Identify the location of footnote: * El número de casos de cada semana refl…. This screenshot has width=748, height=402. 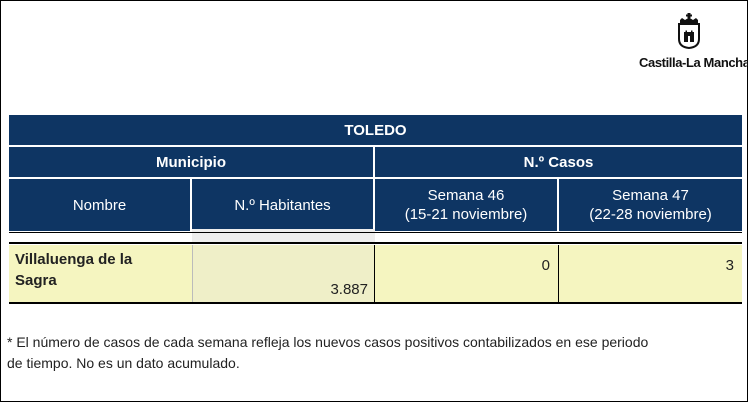
(373, 353).